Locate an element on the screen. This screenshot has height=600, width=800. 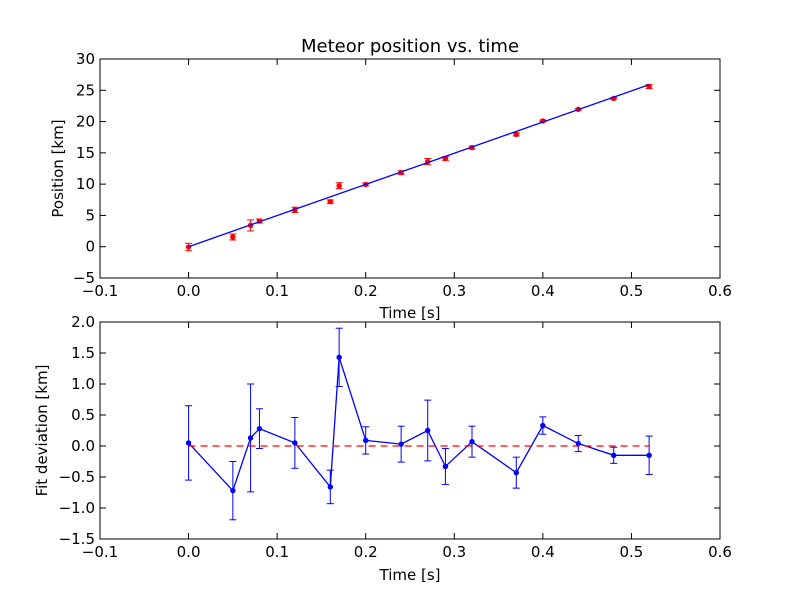
deviation-y-tick-label: 2.0 is located at coordinates (83, 322).